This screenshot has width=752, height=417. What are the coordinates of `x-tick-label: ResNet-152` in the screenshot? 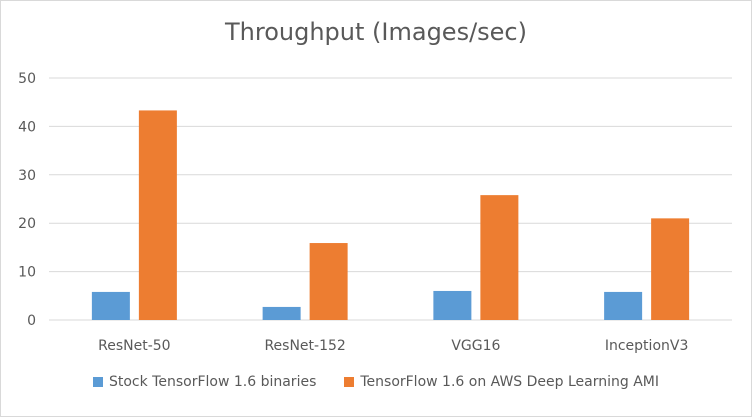 It's located at (304, 346).